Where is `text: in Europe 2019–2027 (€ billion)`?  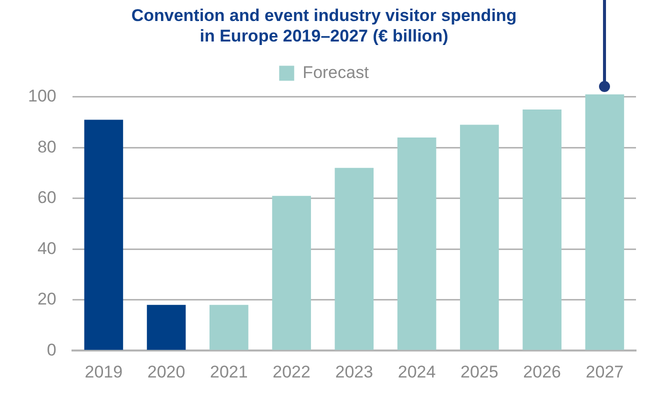 text: in Europe 2019–2027 (€ billion) is located at coordinates (324, 36).